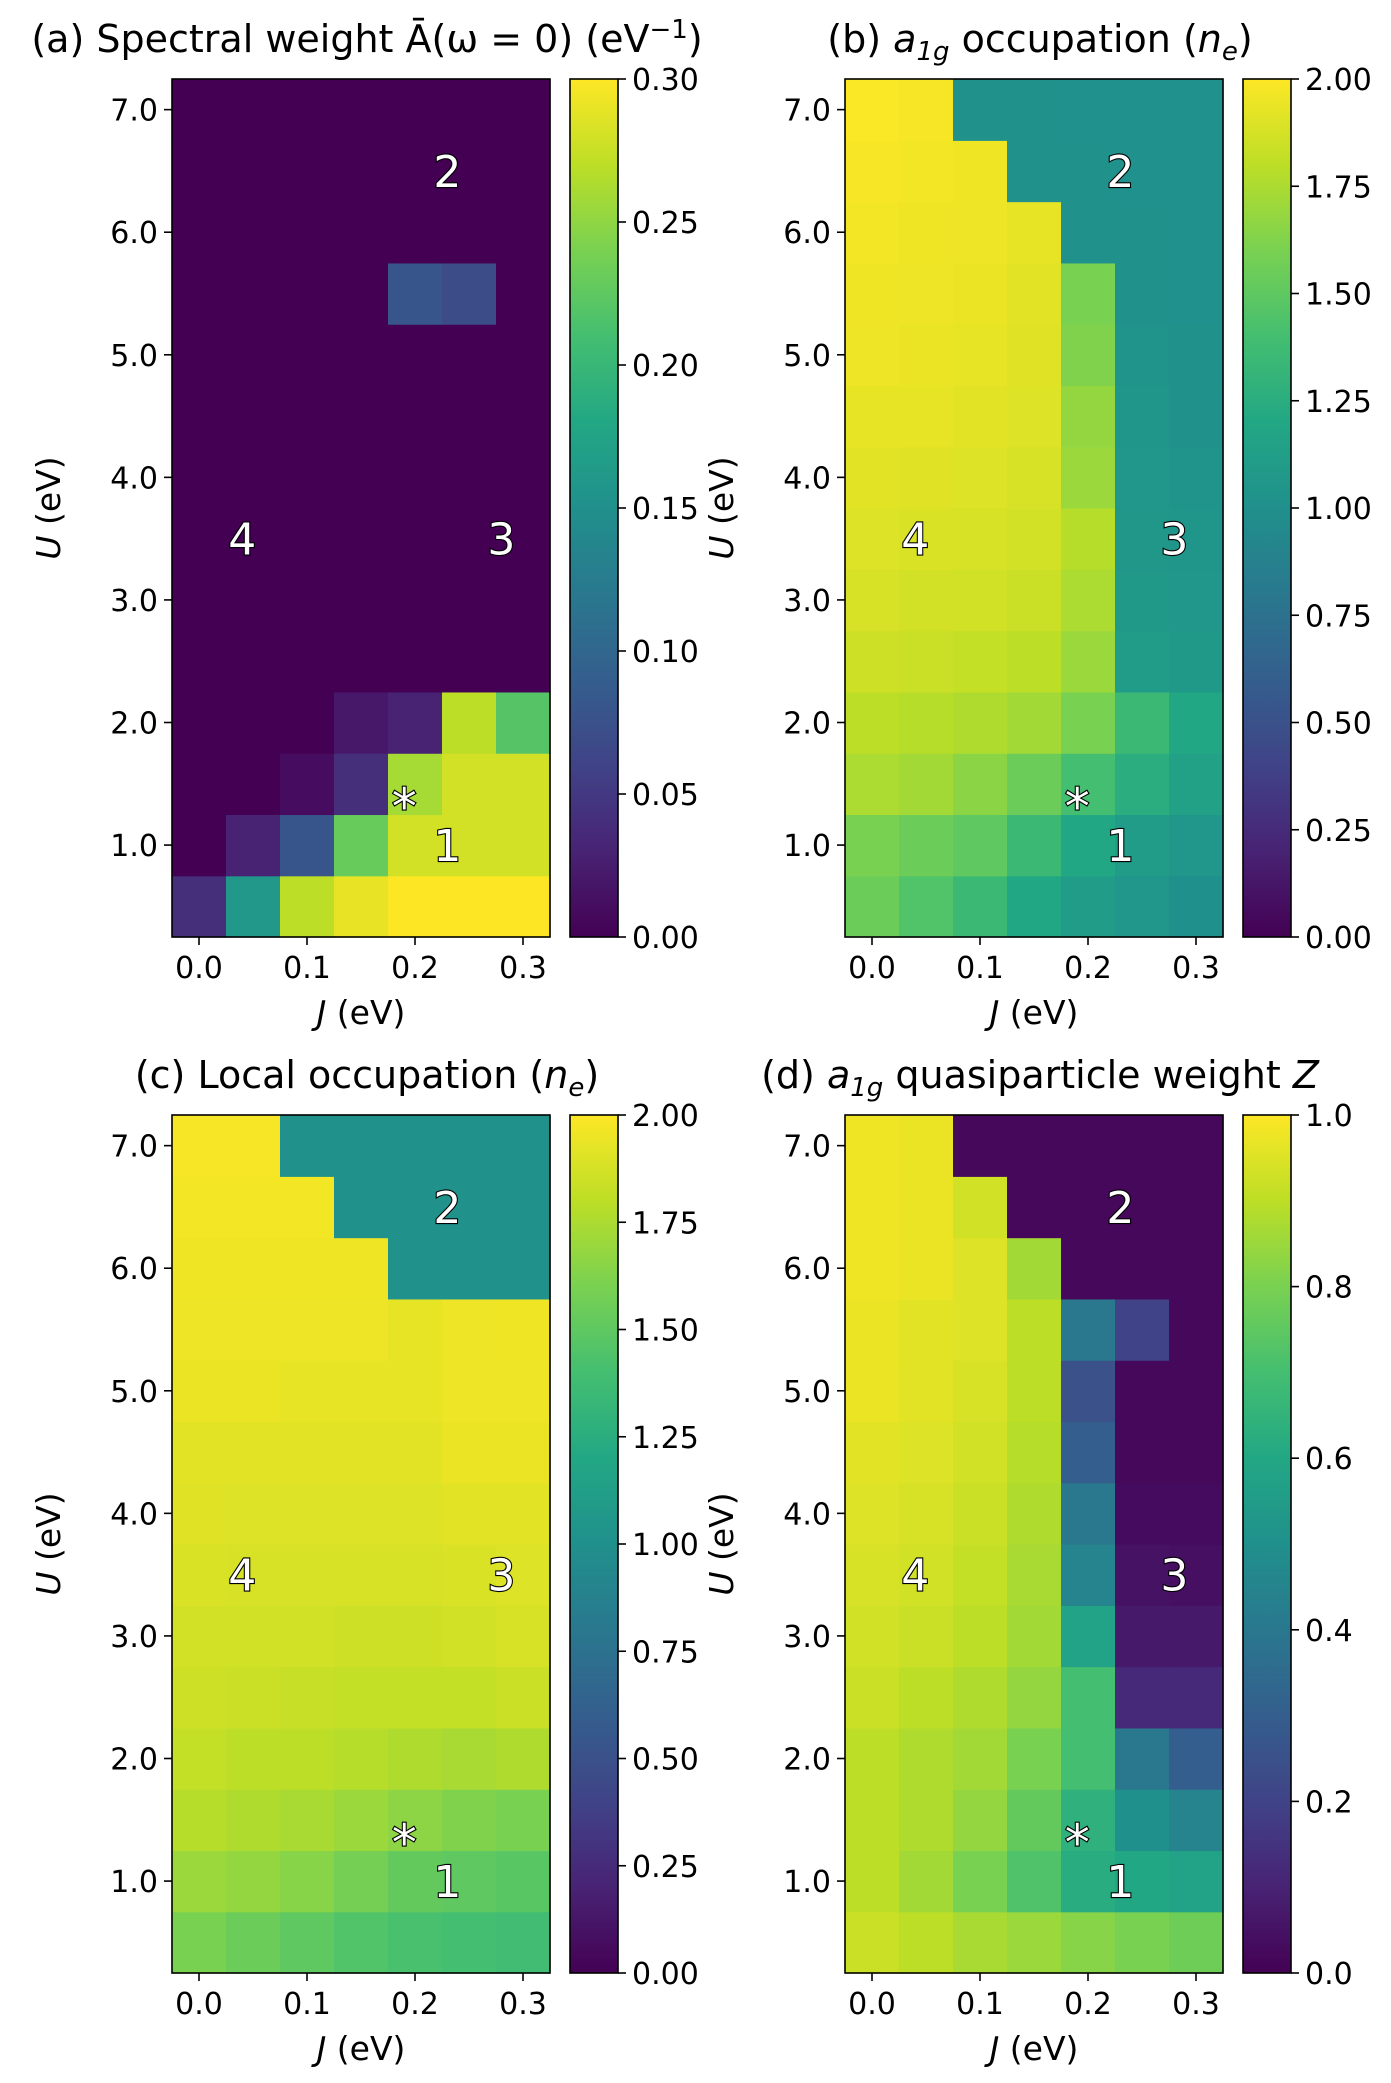  Describe the element at coordinates (1338, 938) in the screenshot. I see `colorbar-tick-label: 0.00` at that location.